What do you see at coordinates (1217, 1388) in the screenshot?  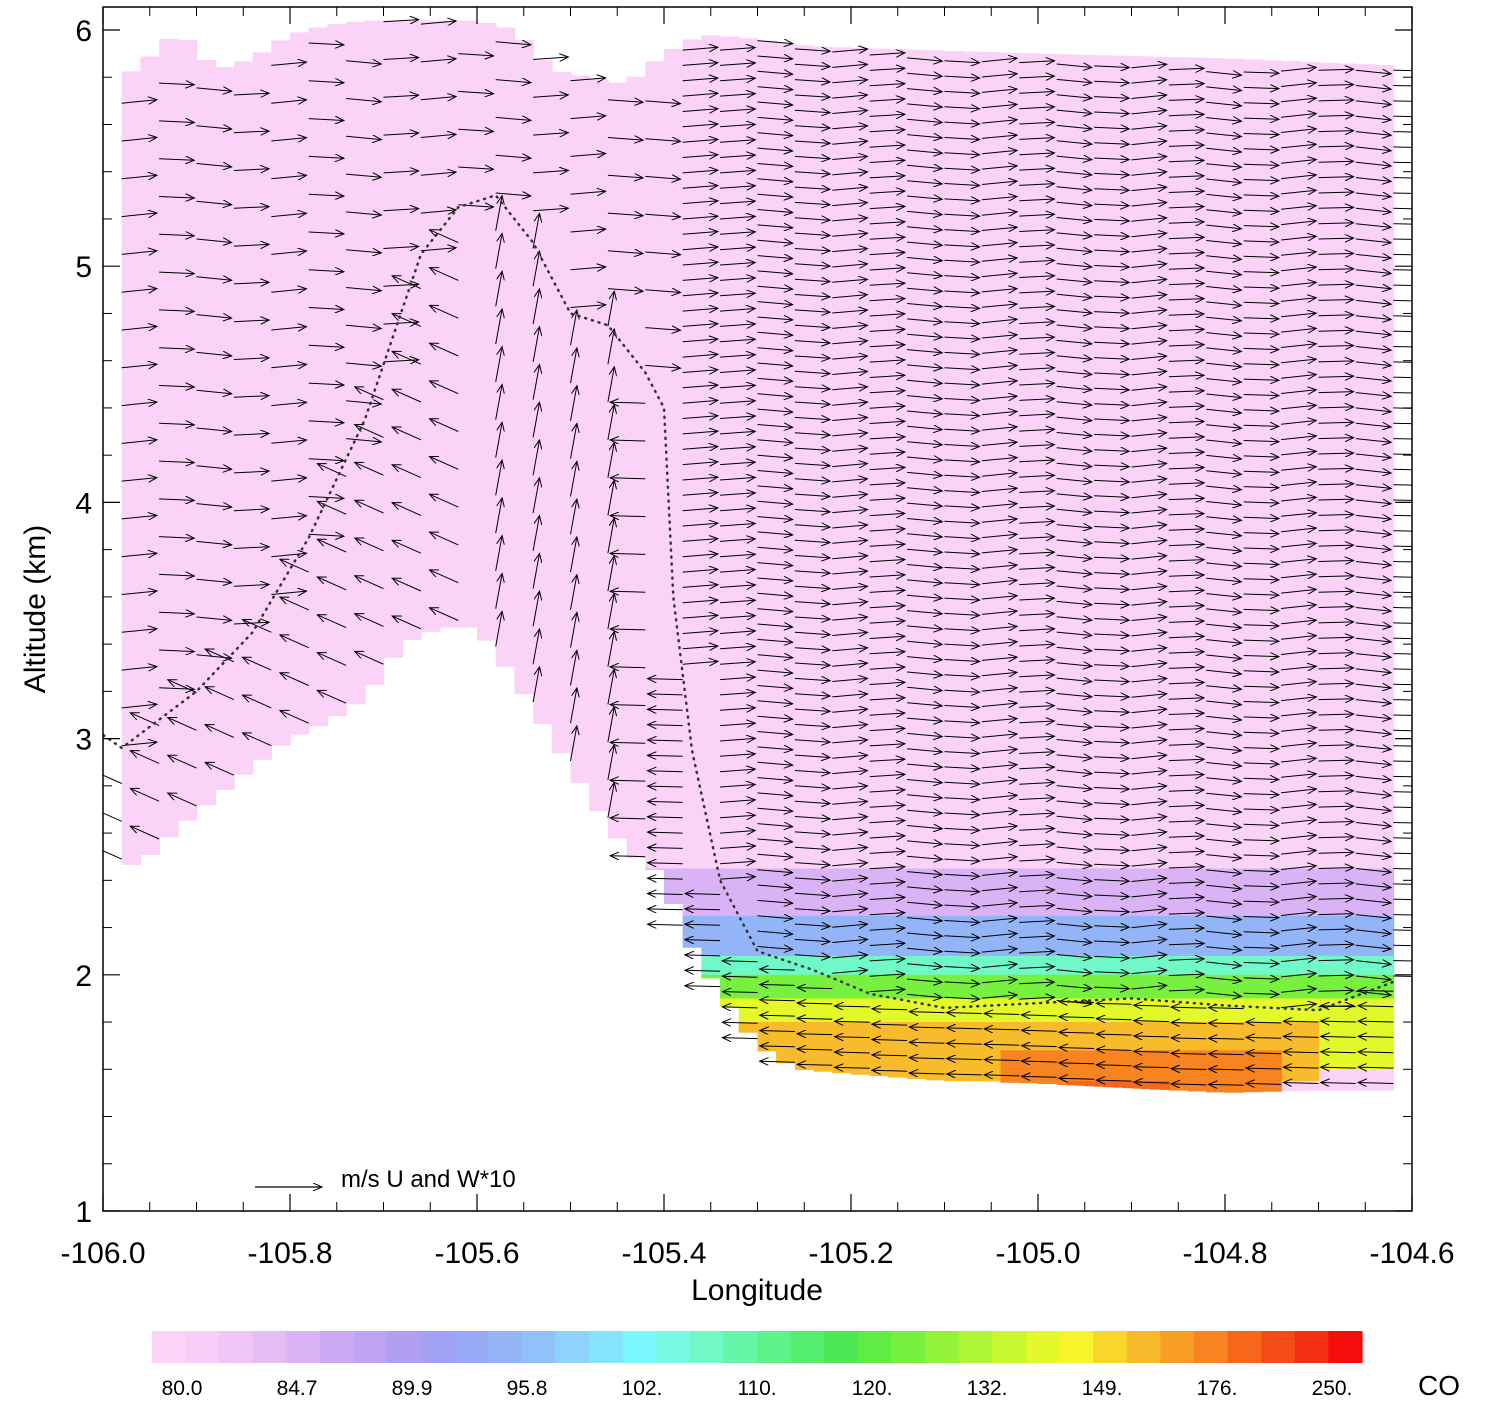 I see `colorbar-label: 176.` at bounding box center [1217, 1388].